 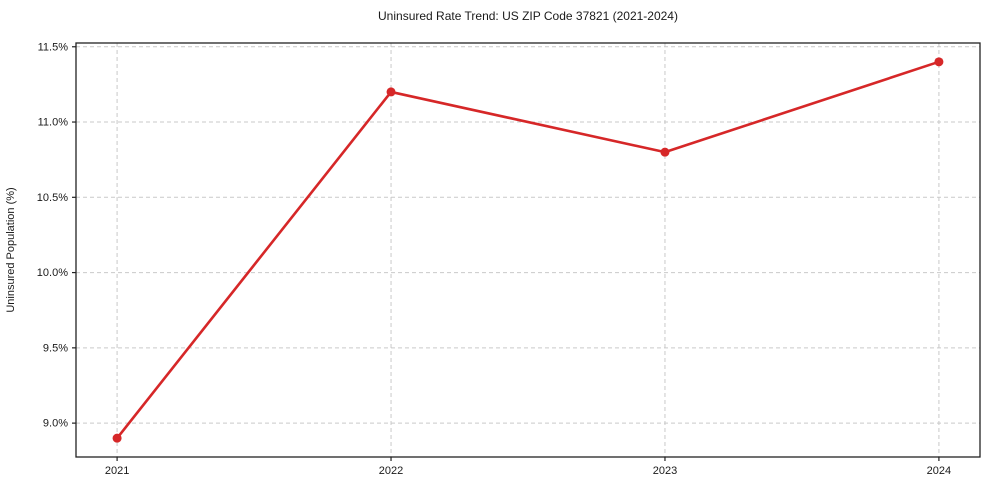 I want to click on y-tick-label: 9.0%, so click(x=55, y=424).